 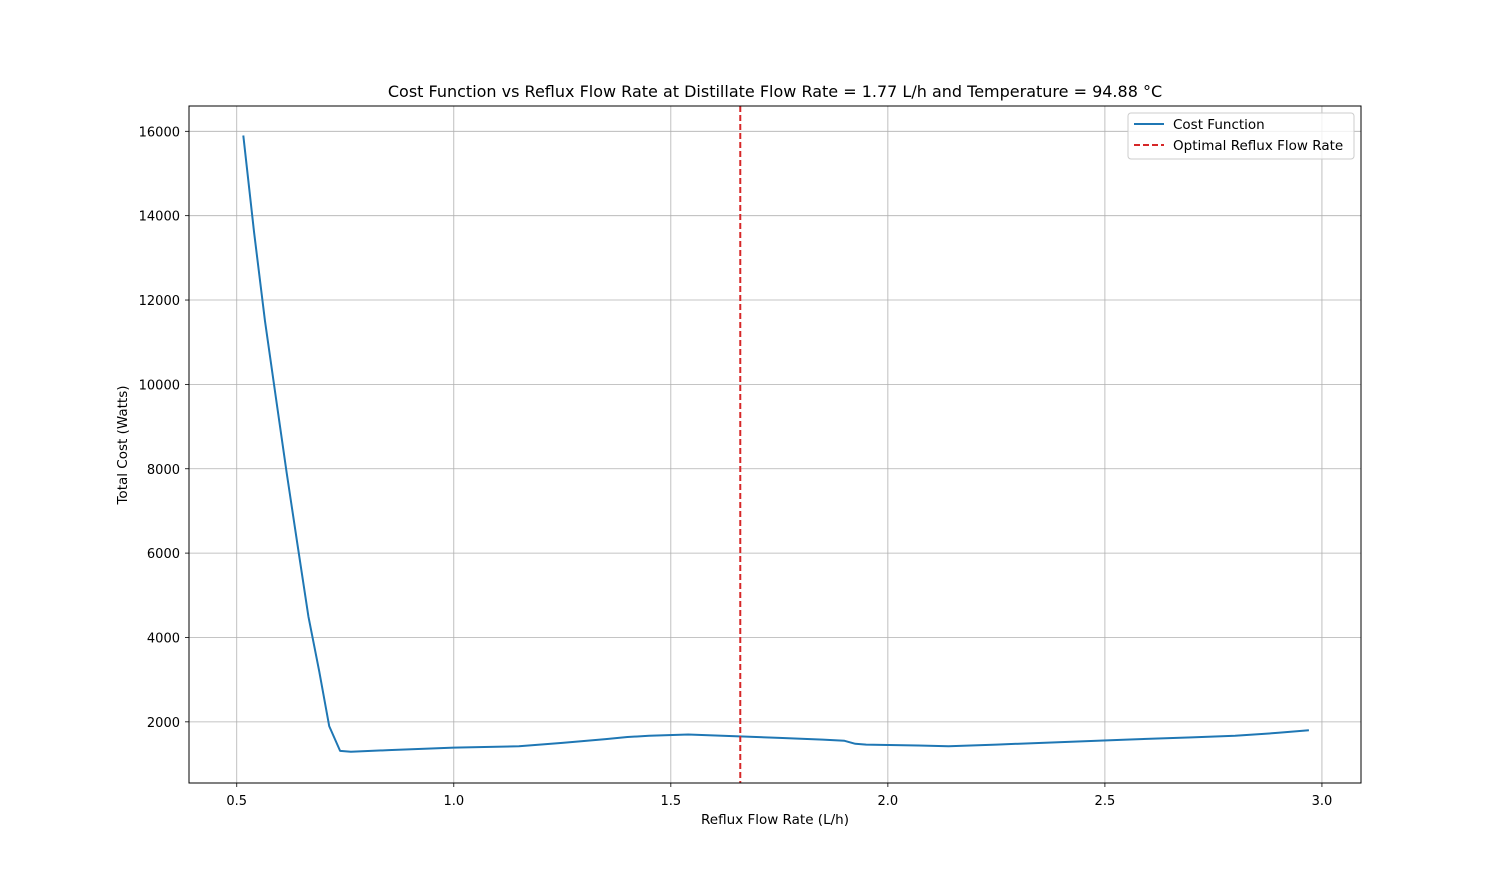 I want to click on x-tick-label: 1.0, so click(x=453, y=801).